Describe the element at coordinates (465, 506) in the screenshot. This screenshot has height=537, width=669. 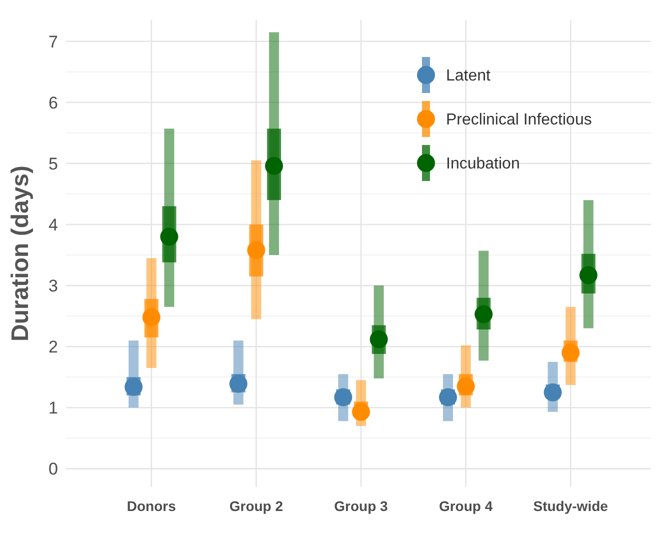
I see `x-tick-label: Group 4` at that location.